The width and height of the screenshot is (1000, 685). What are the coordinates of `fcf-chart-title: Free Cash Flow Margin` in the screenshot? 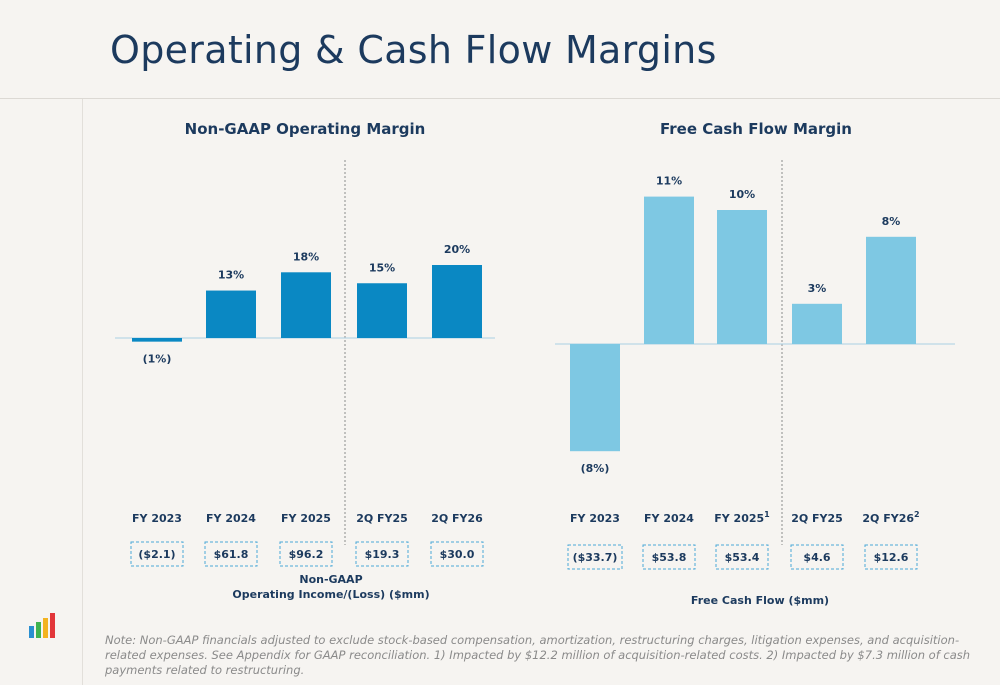 It's located at (756, 129).